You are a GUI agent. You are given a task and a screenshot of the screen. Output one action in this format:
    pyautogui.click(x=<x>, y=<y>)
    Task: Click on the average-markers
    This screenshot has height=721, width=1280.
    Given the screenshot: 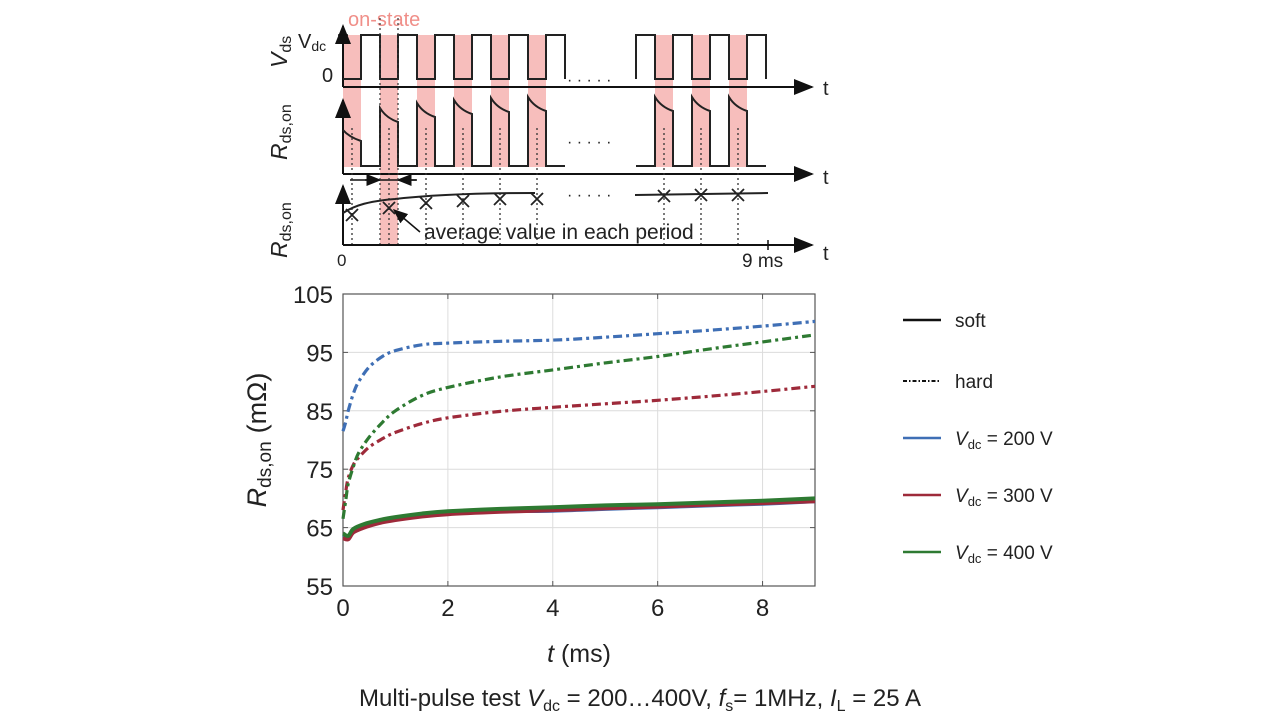 What is the action you would take?
    pyautogui.click(x=545, y=205)
    